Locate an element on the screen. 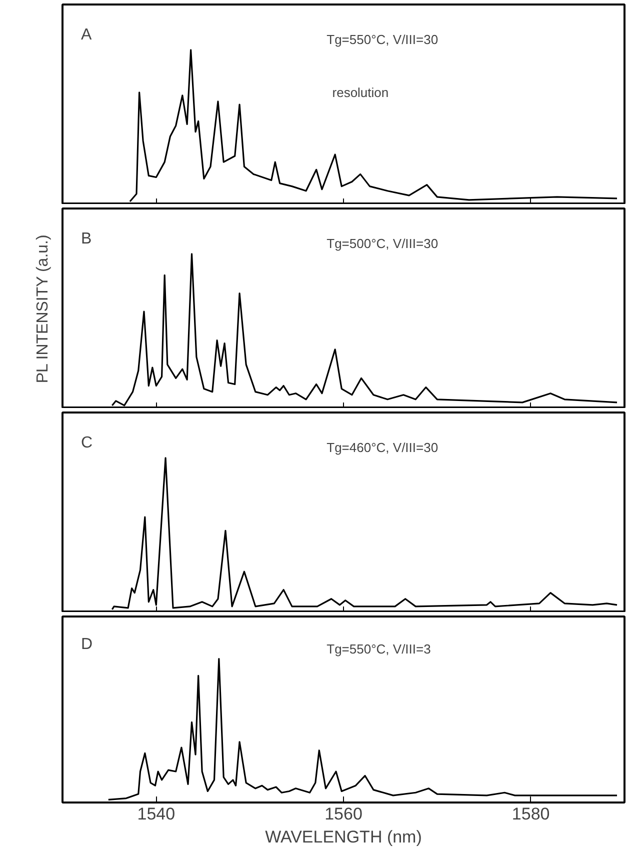 This screenshot has height=864, width=628. x-tick-label: 1580 is located at coordinates (531, 814).